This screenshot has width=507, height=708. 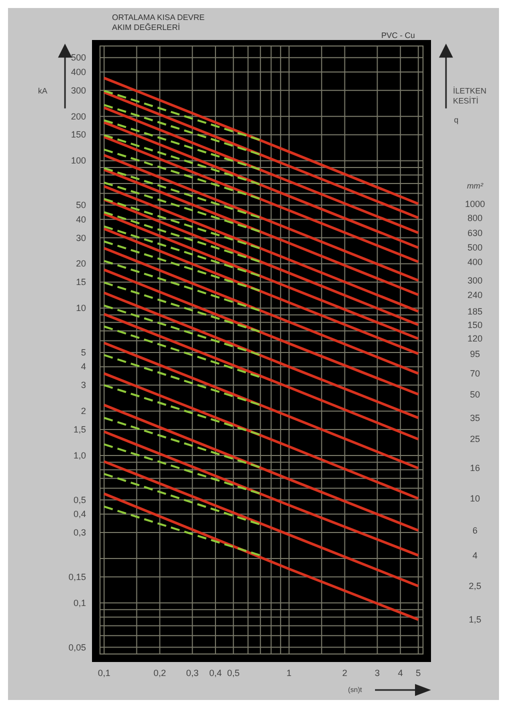 I want to click on y-tick-label: 30, so click(x=81, y=237).